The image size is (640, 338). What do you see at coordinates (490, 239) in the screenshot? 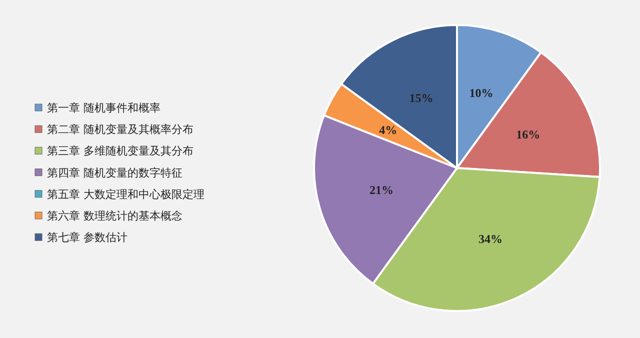
I see `data-label: 34%` at bounding box center [490, 239].